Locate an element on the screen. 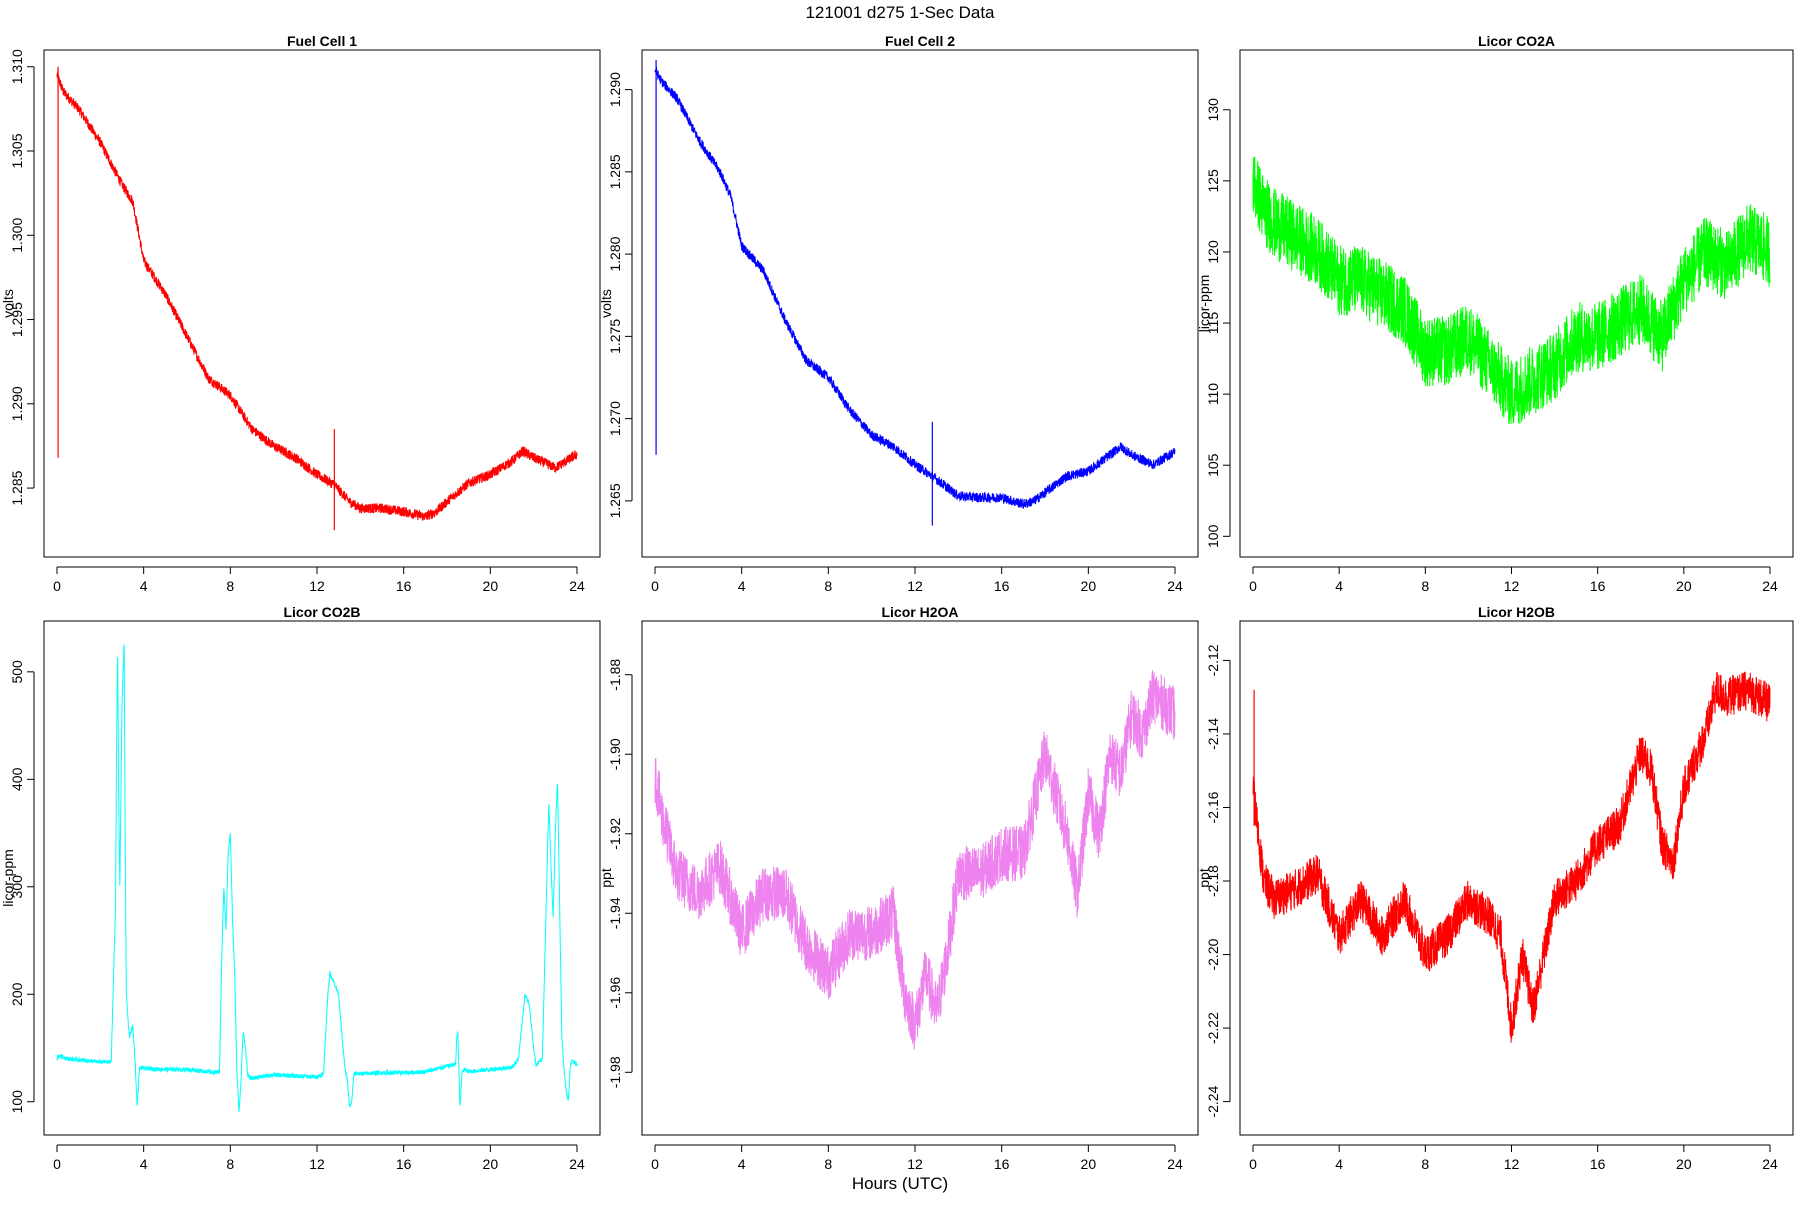 Image resolution: width=1800 pixels, height=1205 pixels. y-tick-label: 400 is located at coordinates (17, 779).